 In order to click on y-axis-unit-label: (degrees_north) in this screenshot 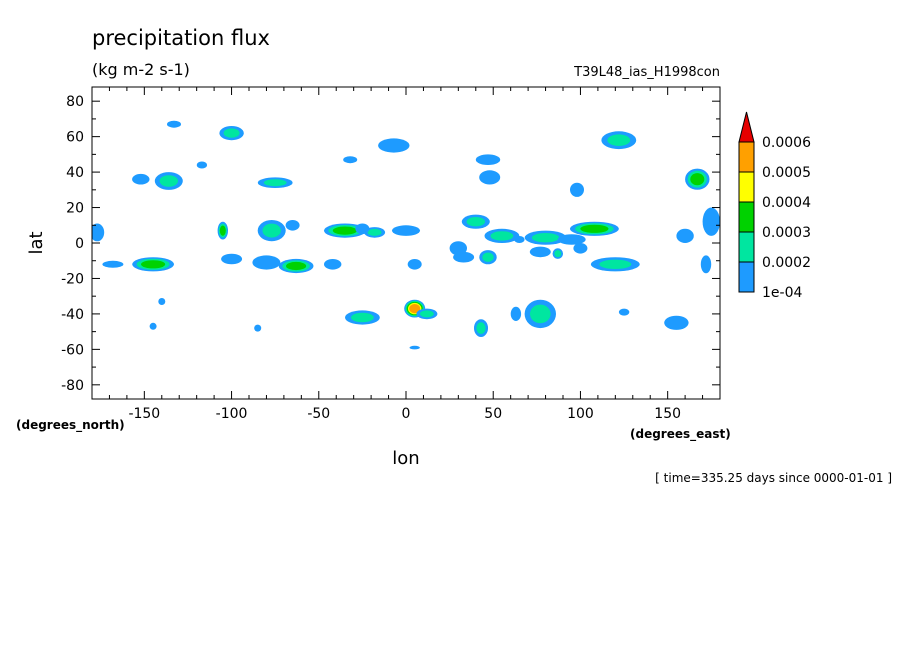, I will do `click(70, 425)`.